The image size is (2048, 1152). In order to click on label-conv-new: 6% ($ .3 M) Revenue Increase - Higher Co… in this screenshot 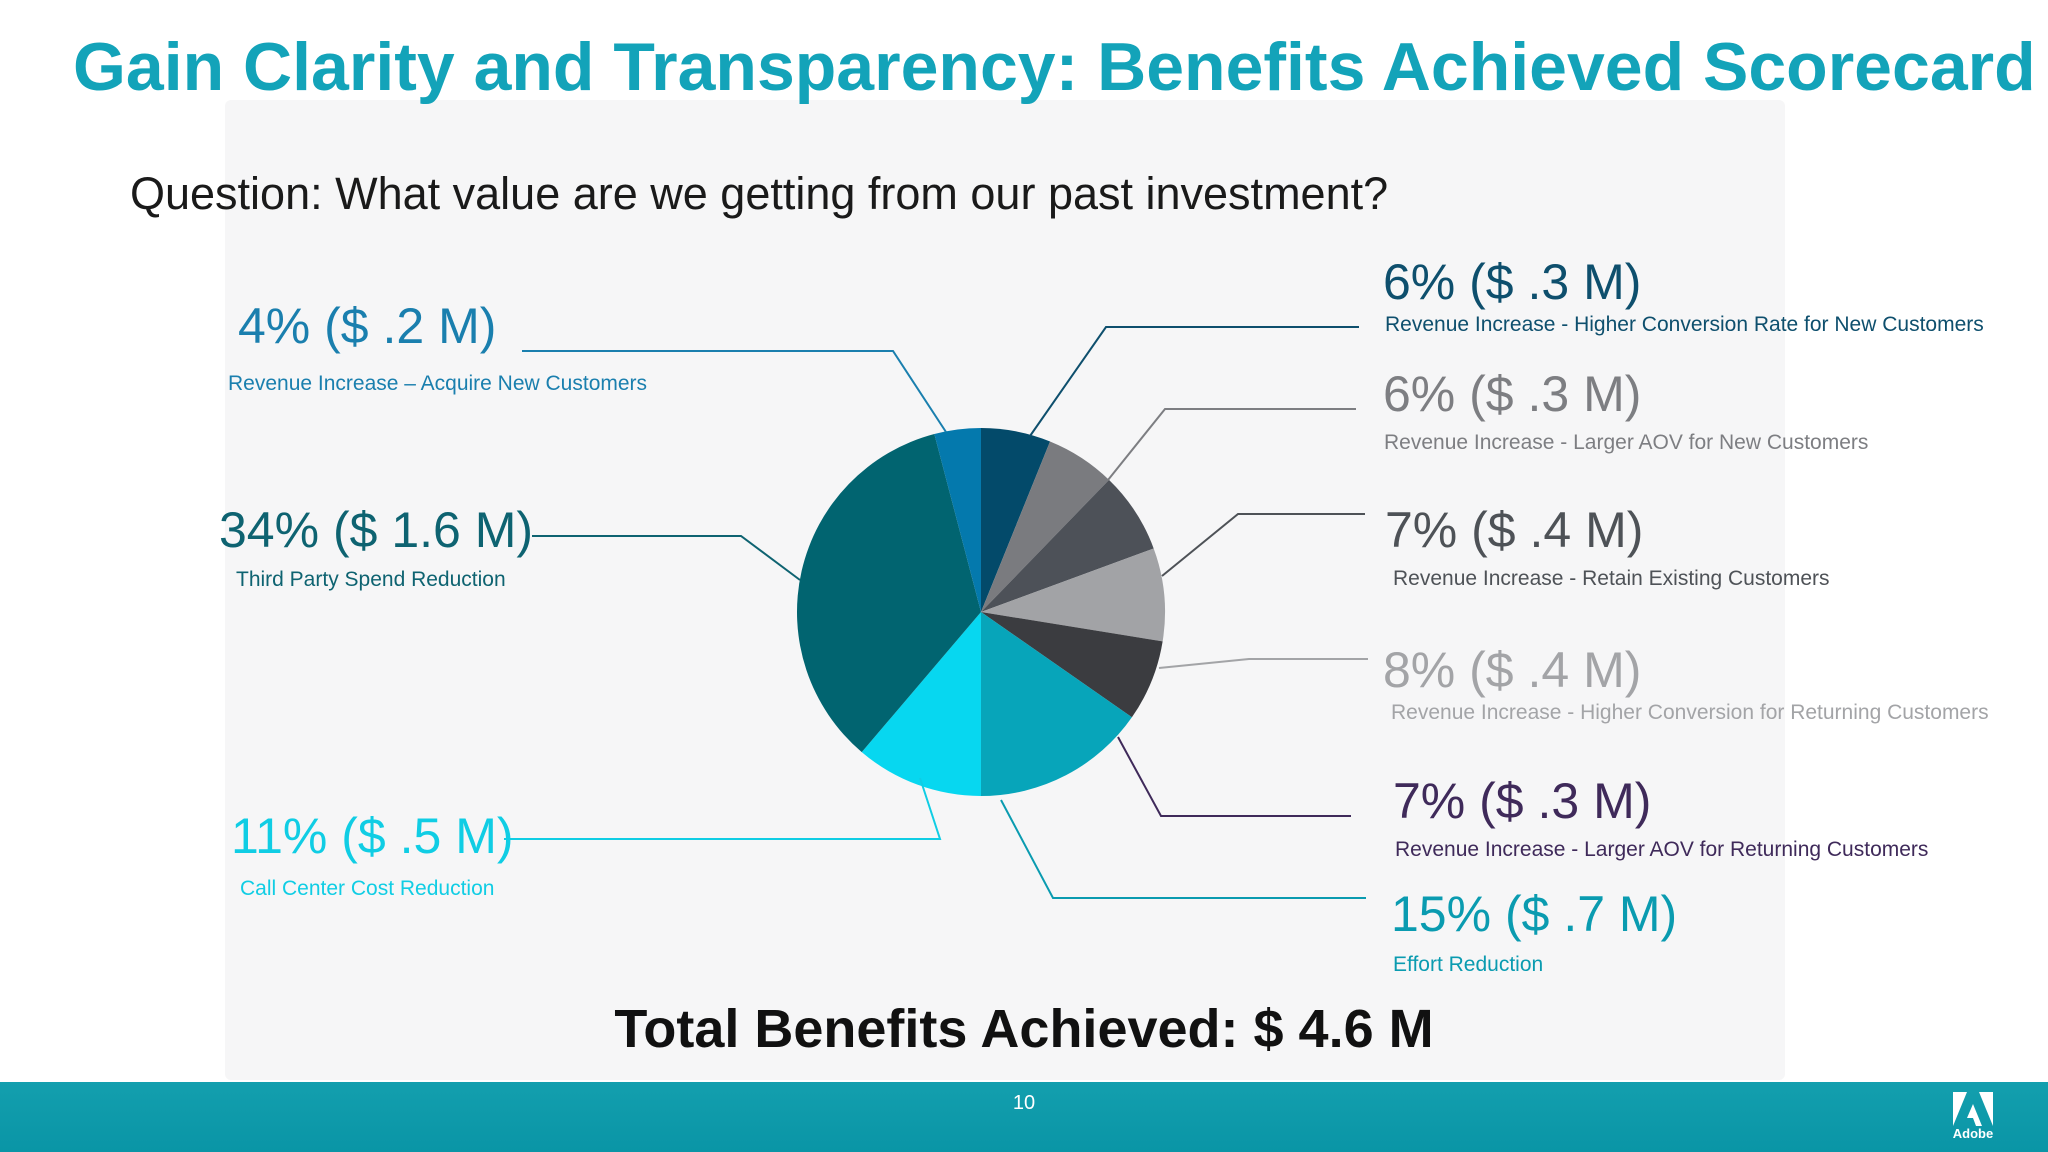, I will do `click(1683, 295)`.